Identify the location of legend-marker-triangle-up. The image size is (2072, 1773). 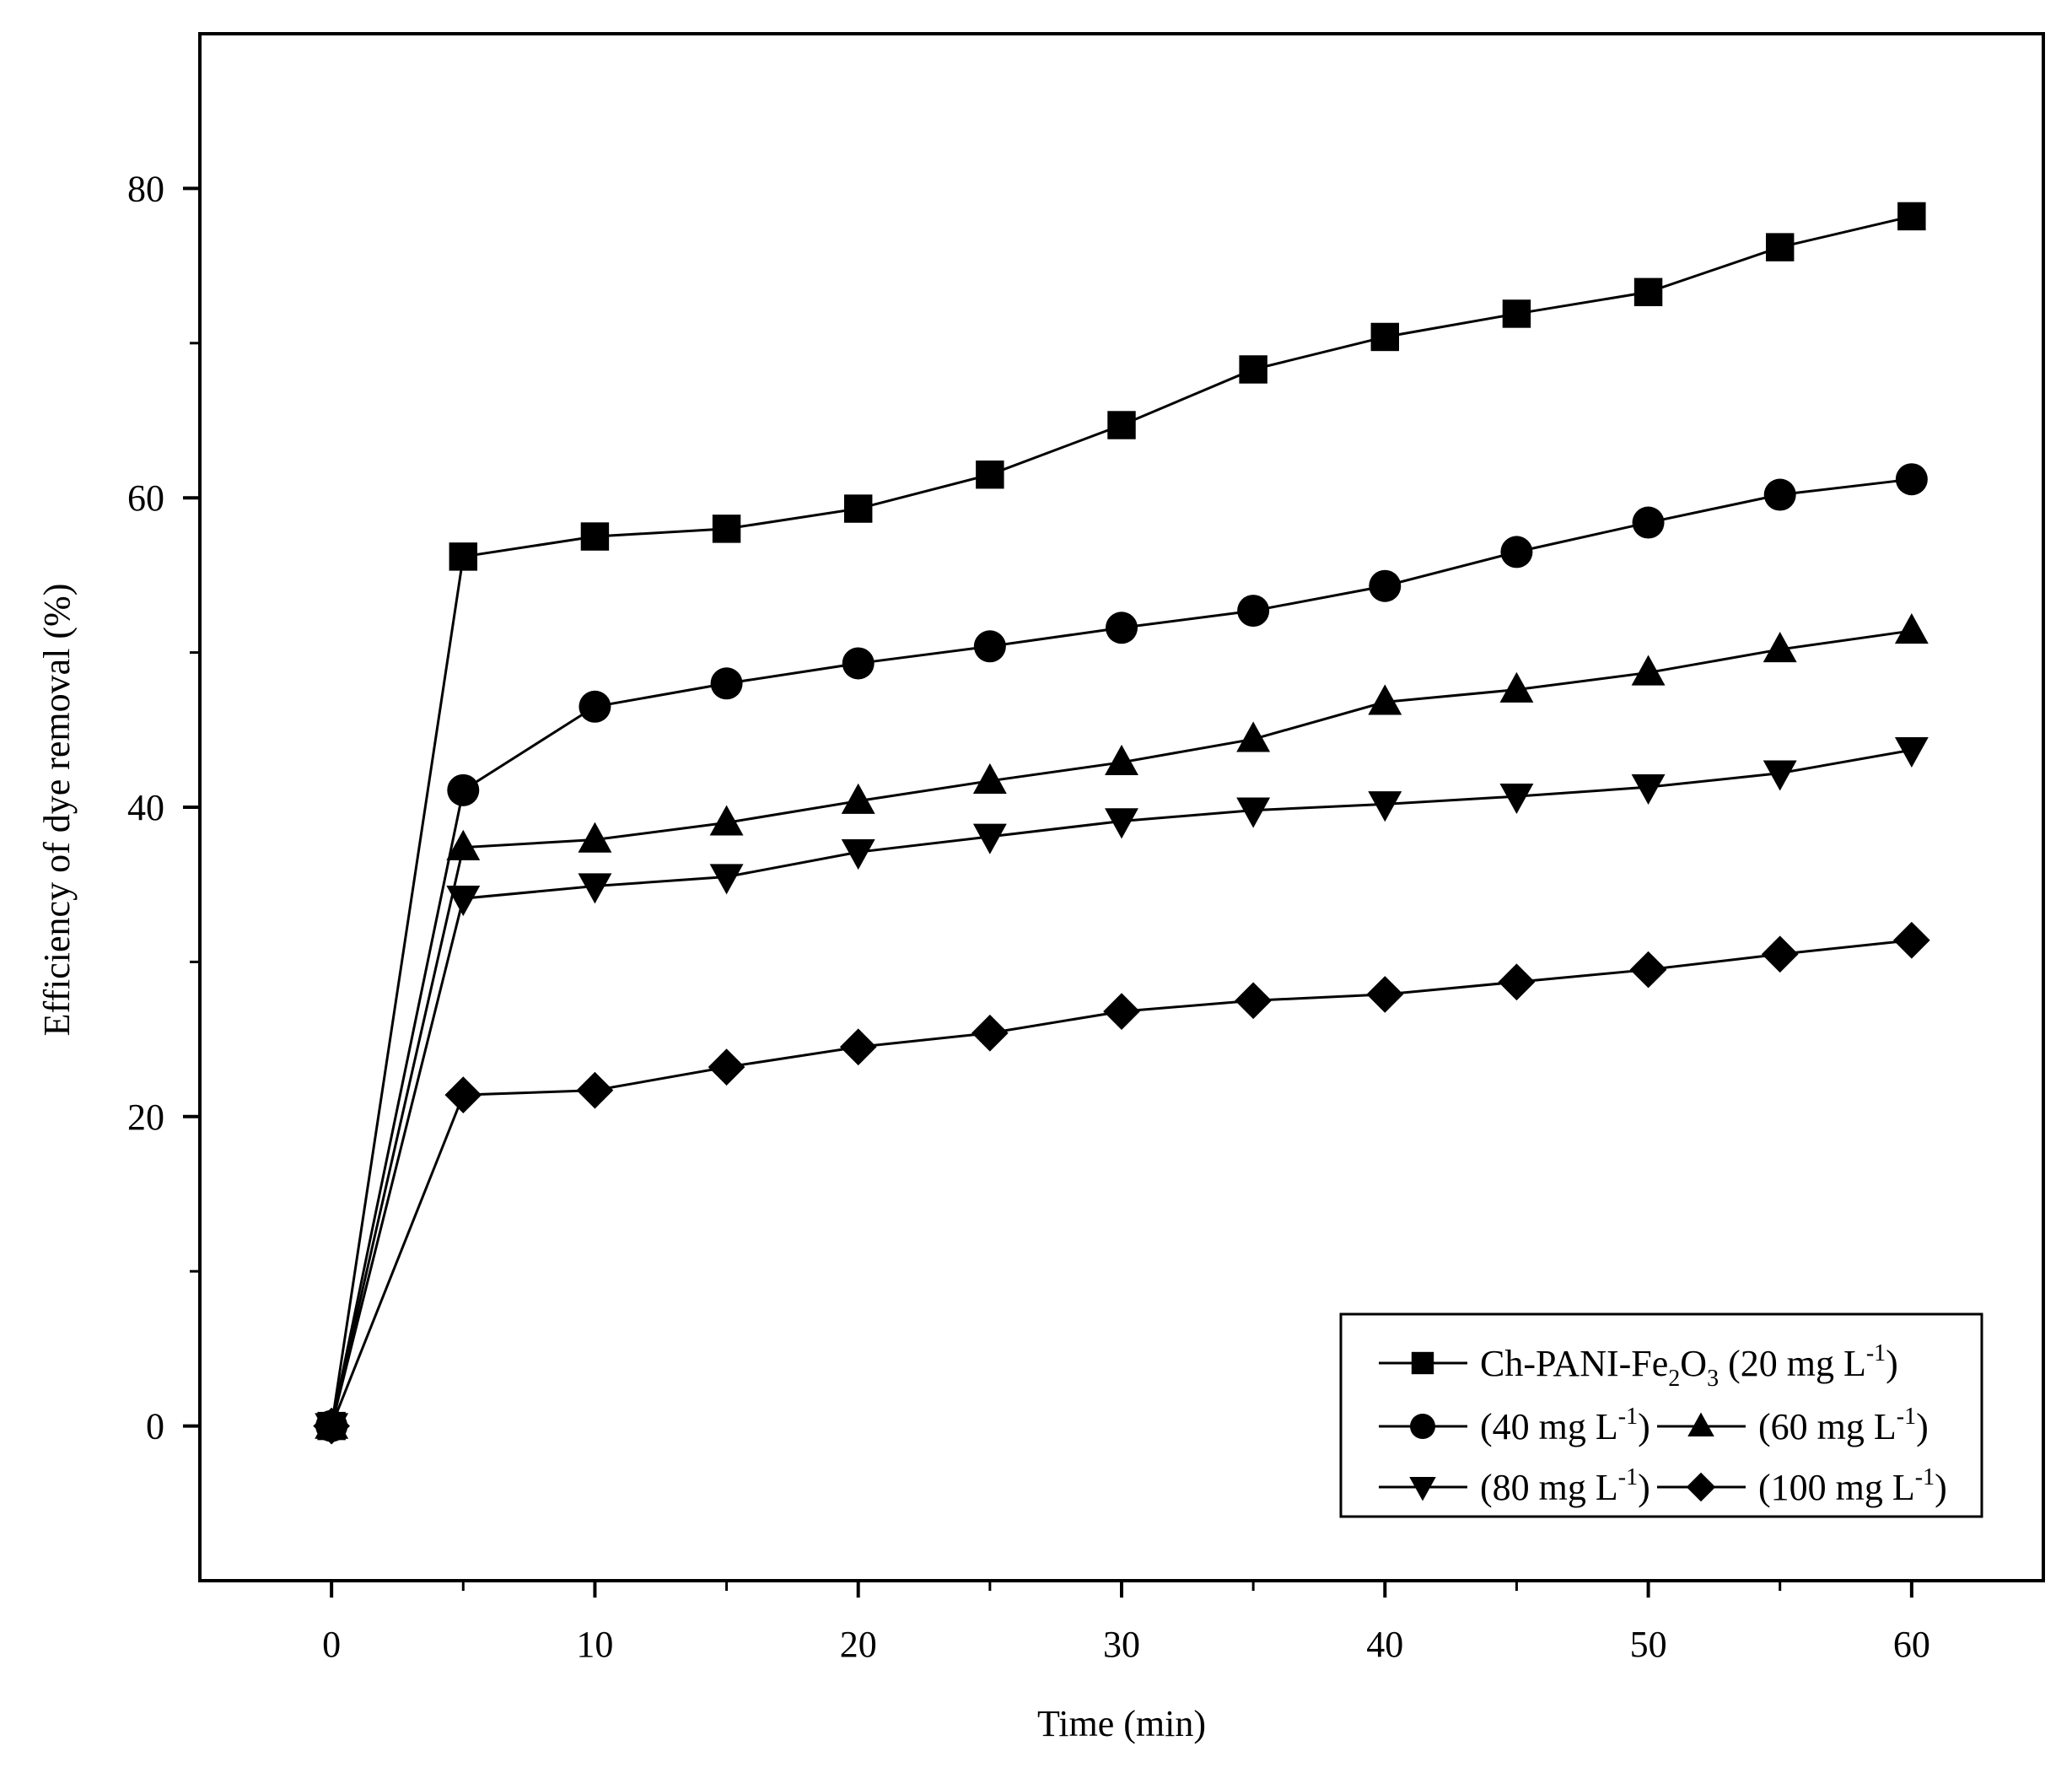
(1700, 1424).